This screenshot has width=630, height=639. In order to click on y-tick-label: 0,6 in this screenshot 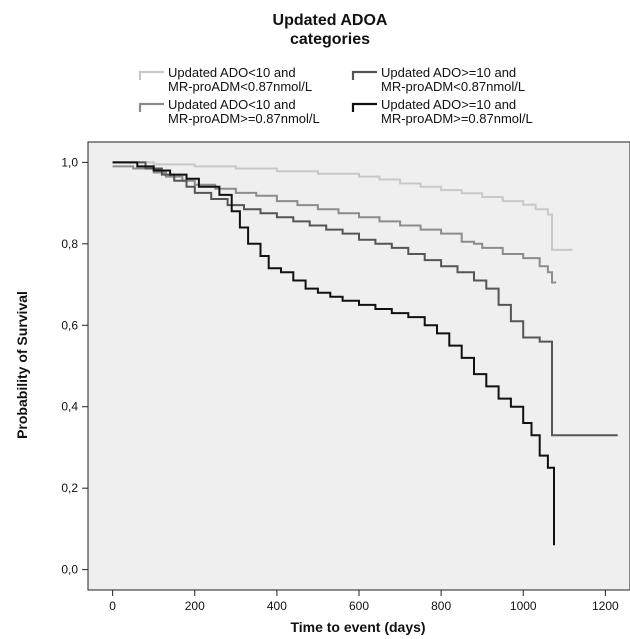, I will do `click(69, 325)`.